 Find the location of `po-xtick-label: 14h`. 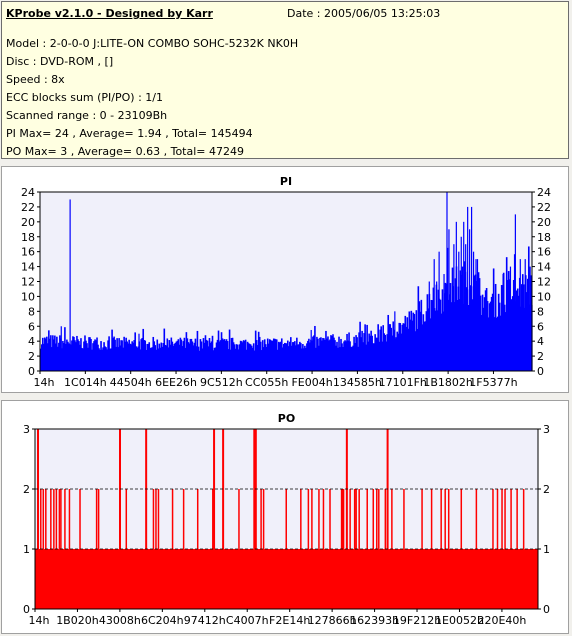

po-xtick-label: 14h is located at coordinates (39, 620).